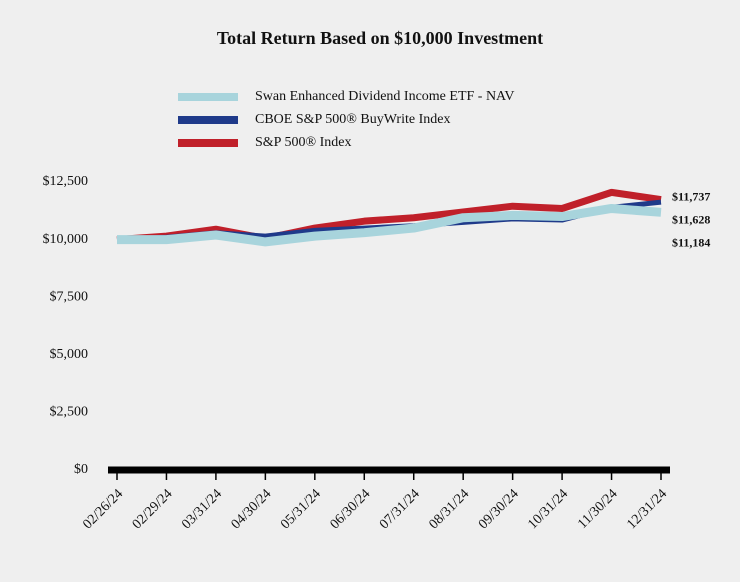 The height and width of the screenshot is (582, 740). What do you see at coordinates (691, 242) in the screenshot?
I see `data-label: $11,184` at bounding box center [691, 242].